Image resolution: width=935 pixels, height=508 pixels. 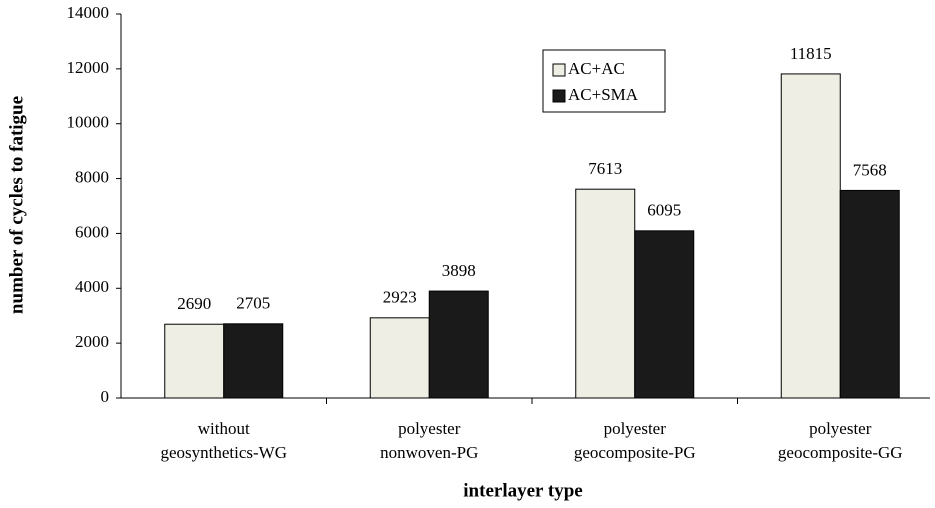 I want to click on legend-label: AC+SMA, so click(x=603, y=94).